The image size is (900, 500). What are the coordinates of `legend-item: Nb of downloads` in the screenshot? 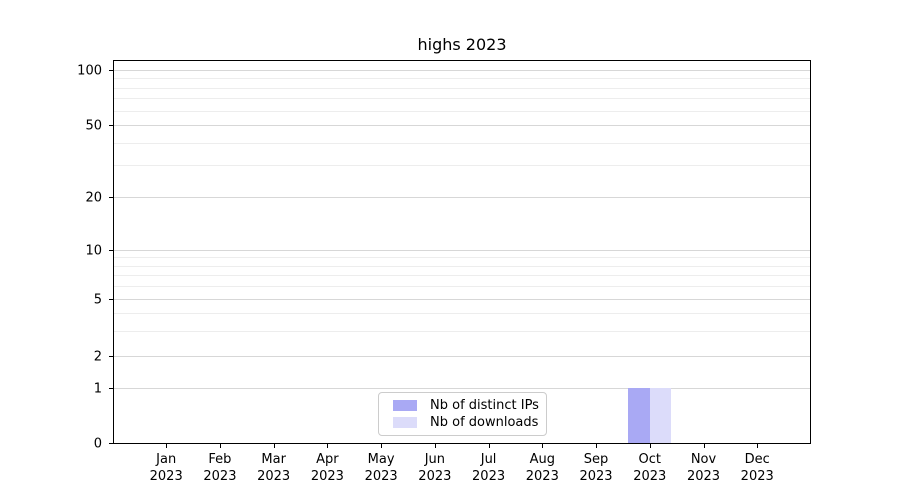 It's located at (466, 422).